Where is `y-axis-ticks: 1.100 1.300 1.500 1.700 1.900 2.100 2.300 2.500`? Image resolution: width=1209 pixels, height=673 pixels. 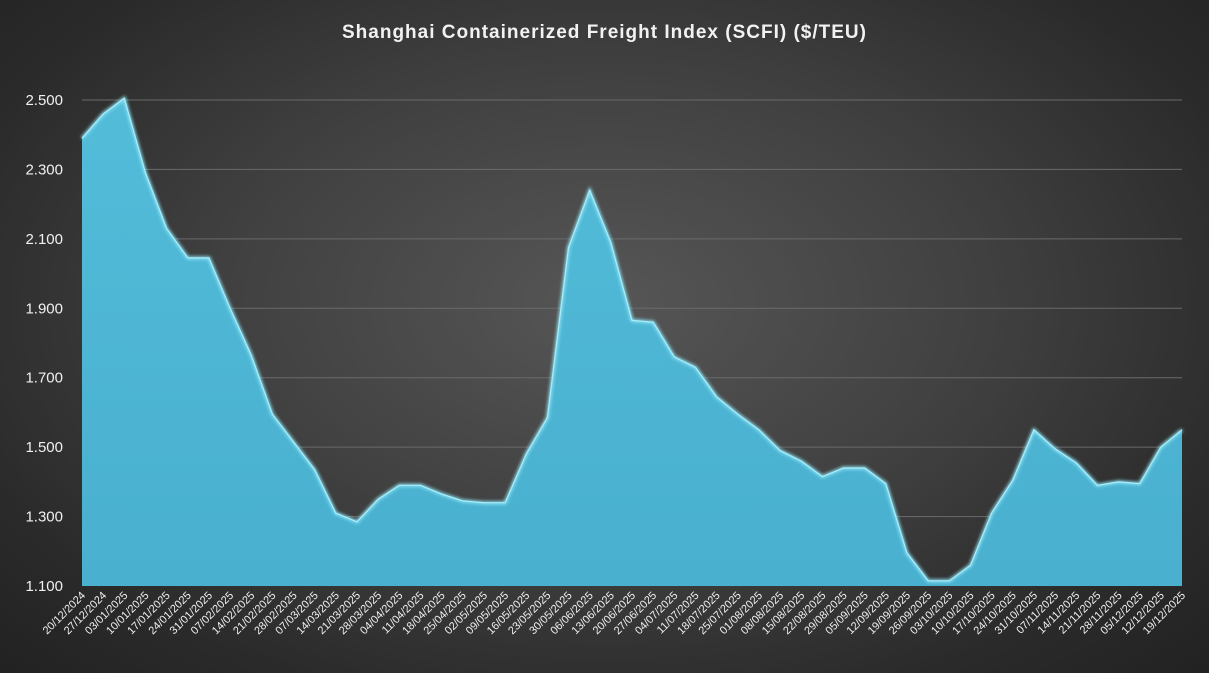
y-axis-ticks: 1.100 1.300 1.500 1.700 1.900 2.100 2.300 2.500 is located at coordinates (44, 343).